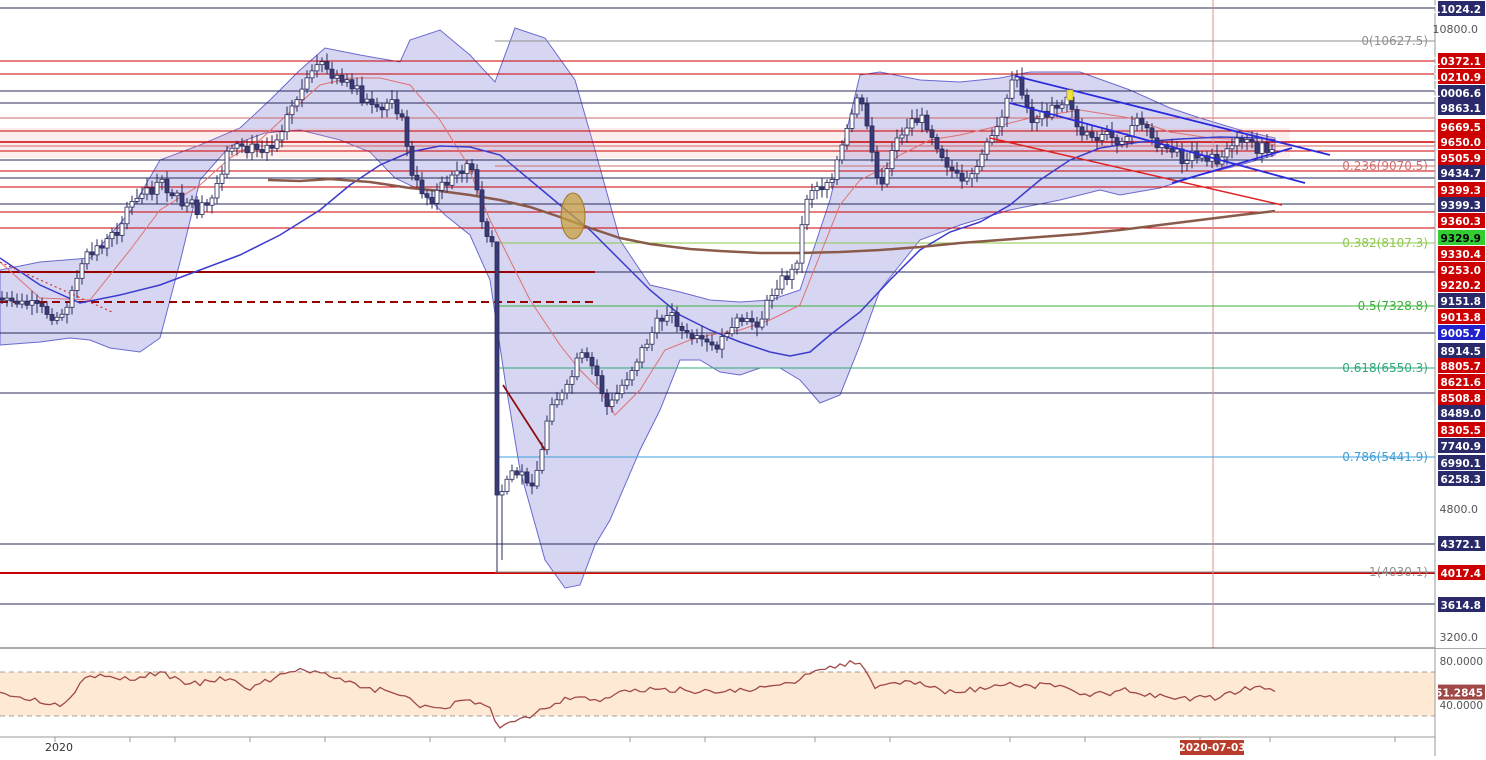 The height and width of the screenshot is (760, 1486). I want to click on price-label-text: 9220.2, so click(1460, 286).